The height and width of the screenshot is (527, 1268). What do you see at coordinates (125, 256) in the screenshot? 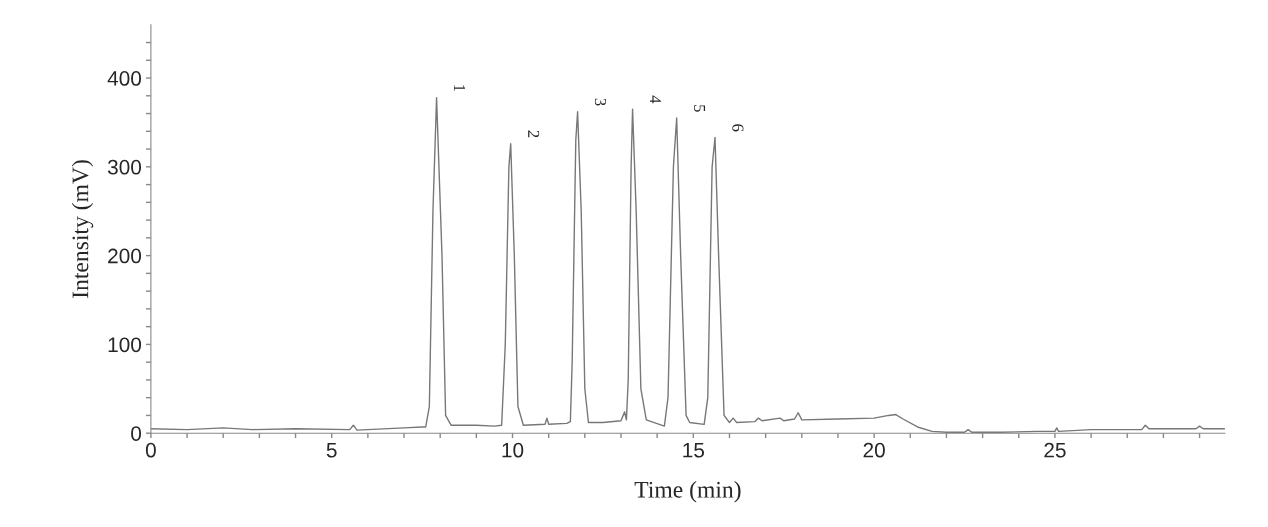
I see `y-tick-label: 200` at bounding box center [125, 256].